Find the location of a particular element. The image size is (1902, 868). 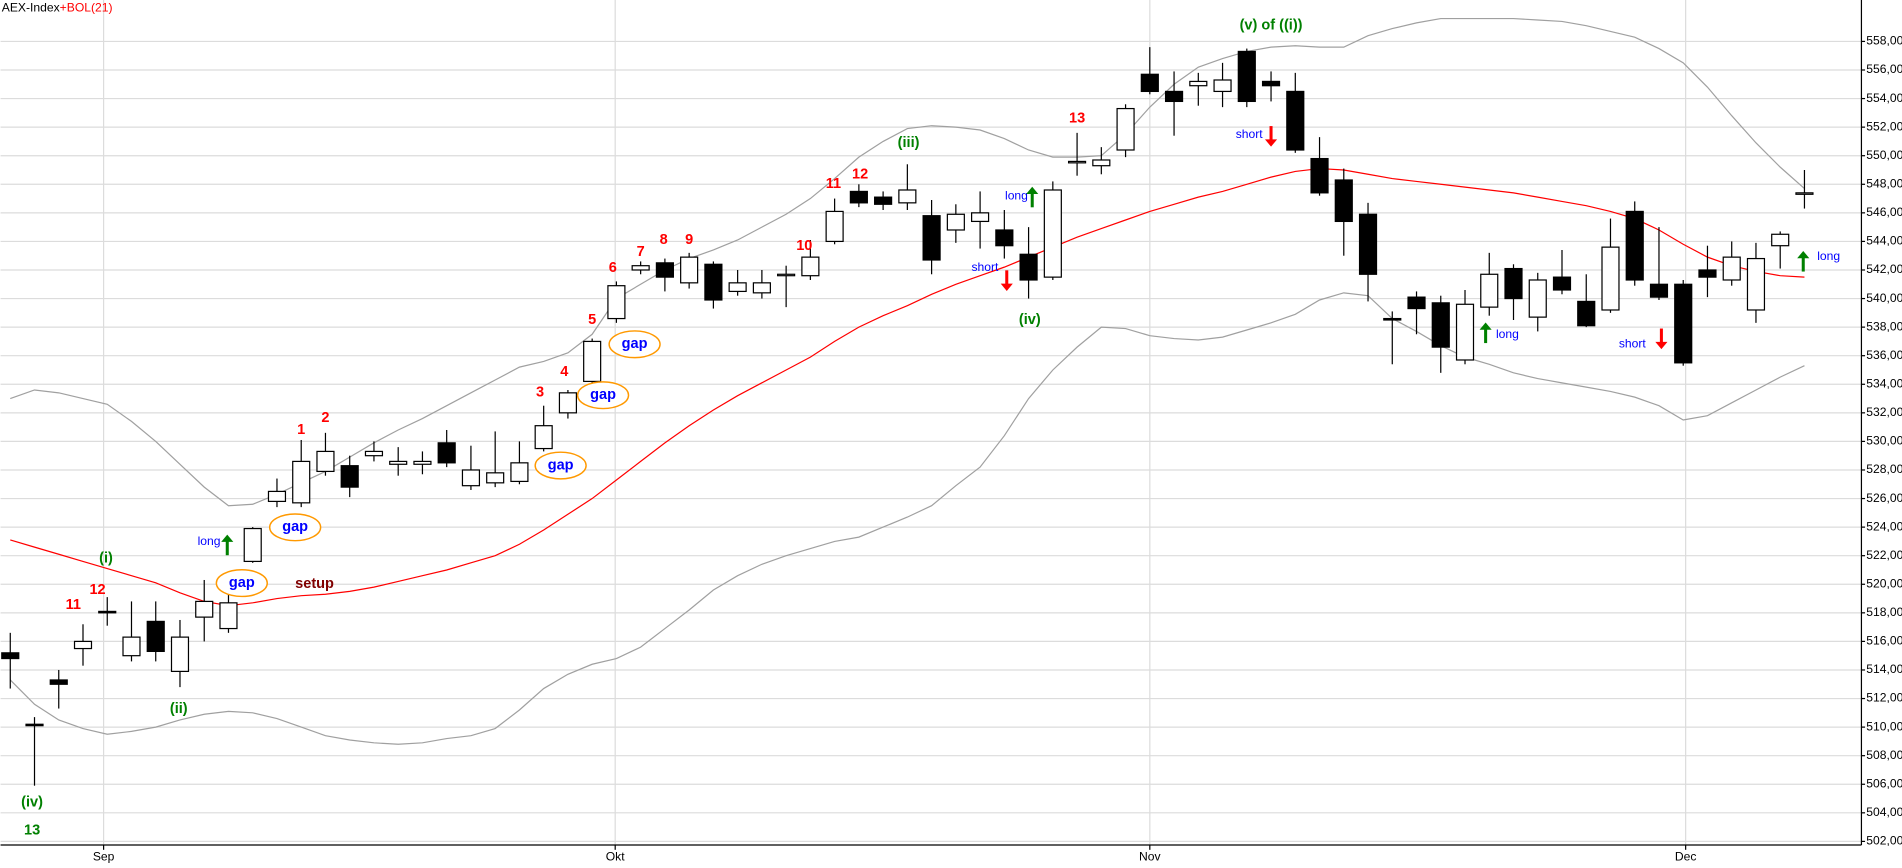

annotation: 3 is located at coordinates (540, 393).